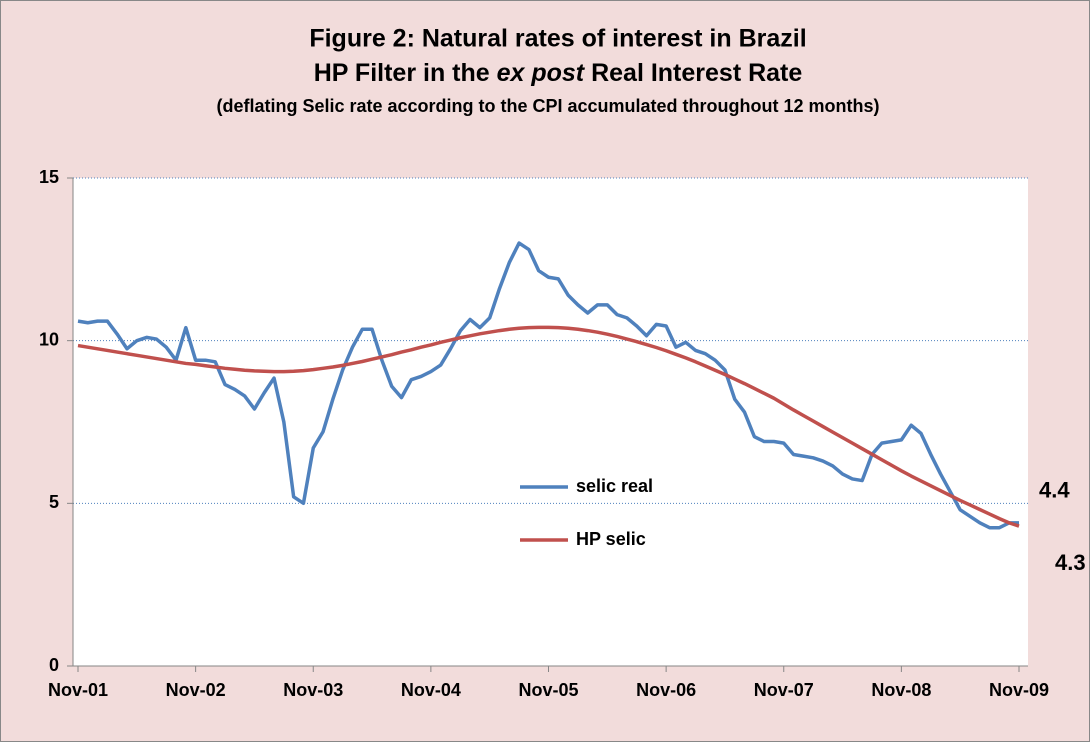  Describe the element at coordinates (901, 690) in the screenshot. I see `x-tick-label: Nov-08` at that location.